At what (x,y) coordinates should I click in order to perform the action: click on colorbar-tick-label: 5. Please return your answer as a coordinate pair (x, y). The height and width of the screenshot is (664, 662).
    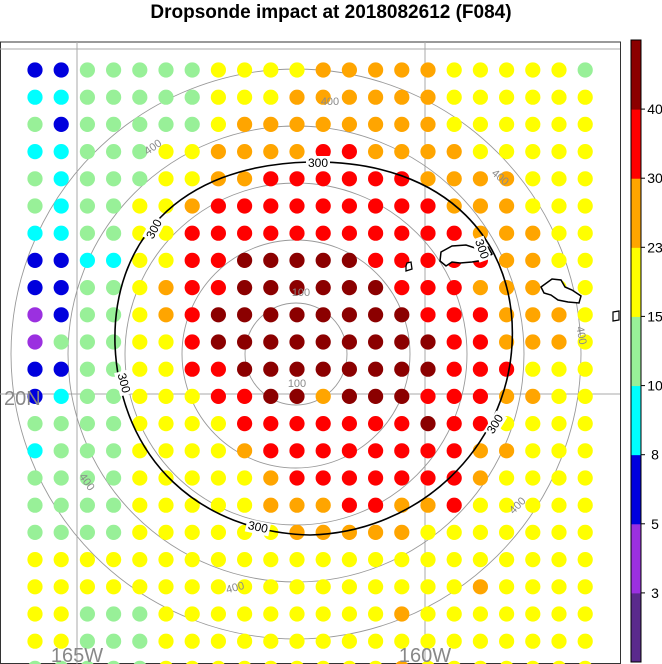
    Looking at the image, I should click on (655, 524).